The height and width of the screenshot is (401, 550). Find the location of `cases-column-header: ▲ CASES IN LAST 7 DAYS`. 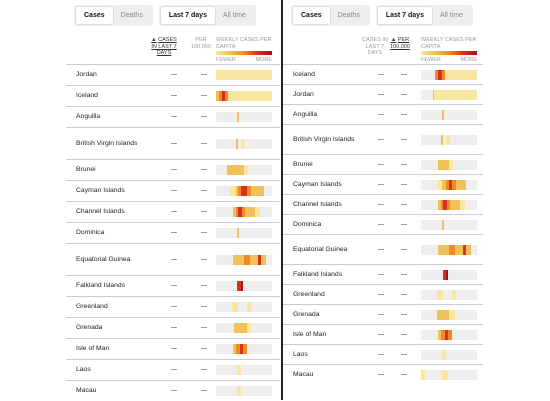

cases-column-header: ▲ CASES IN LAST 7 DAYS is located at coordinates (164, 46).